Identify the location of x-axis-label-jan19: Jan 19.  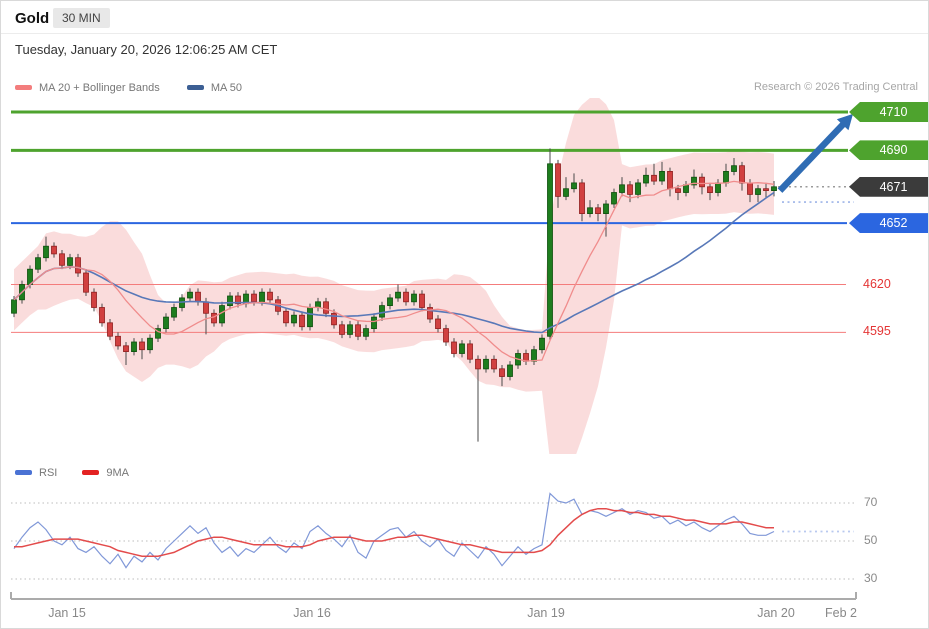
(546, 613).